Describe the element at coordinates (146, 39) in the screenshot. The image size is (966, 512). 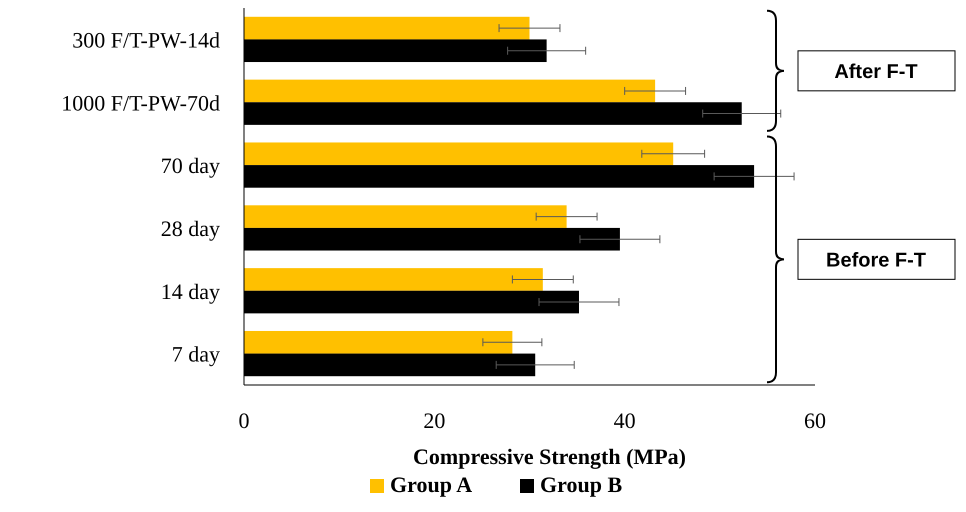
I see `y-tick-label: 300 F/T-PW-14d` at that location.